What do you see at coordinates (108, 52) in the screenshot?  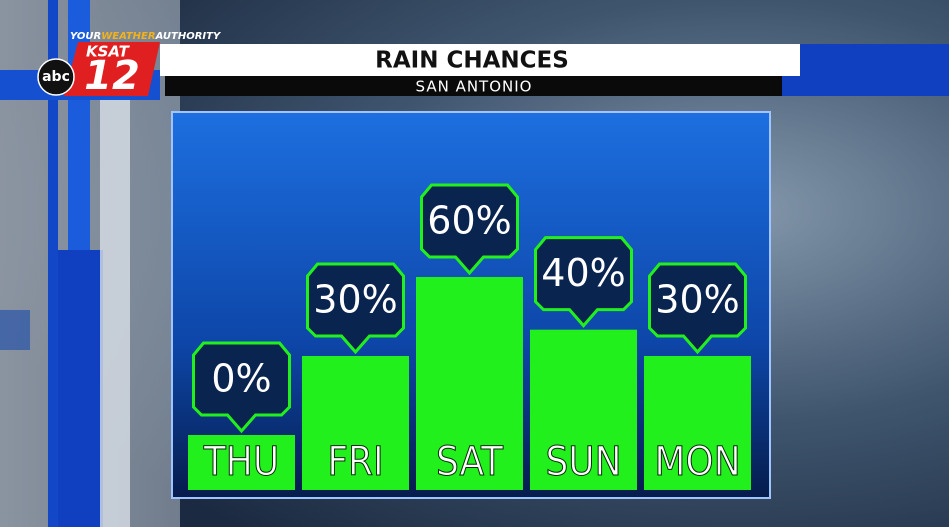 I see `station: KSAT` at bounding box center [108, 52].